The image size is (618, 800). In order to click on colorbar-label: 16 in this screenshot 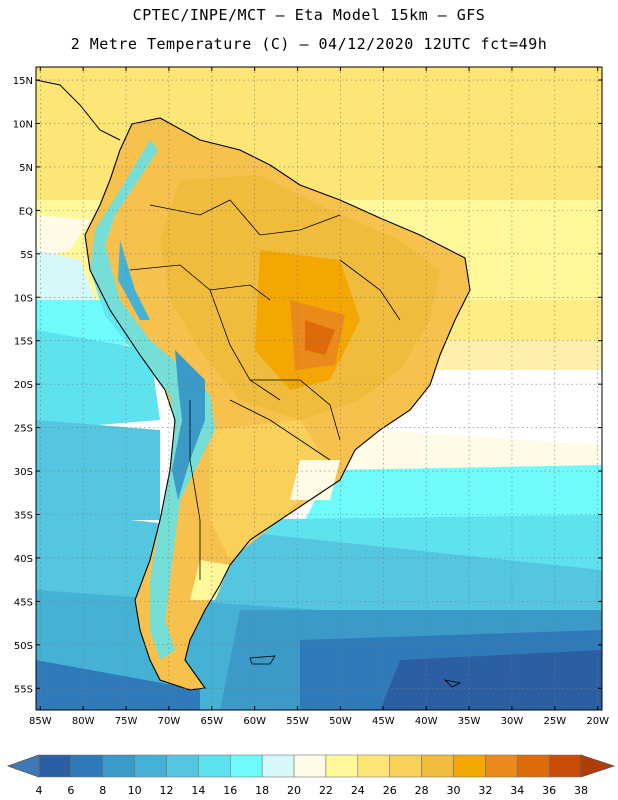, I will do `click(230, 790)`.